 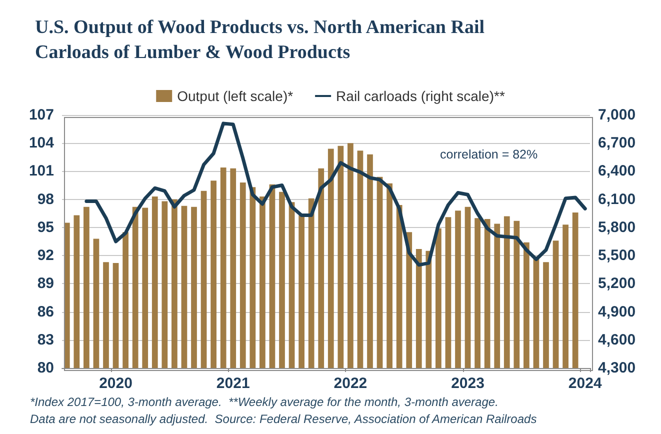 What do you see at coordinates (41, 143) in the screenshot?
I see `y-tick-label: 104` at bounding box center [41, 143].